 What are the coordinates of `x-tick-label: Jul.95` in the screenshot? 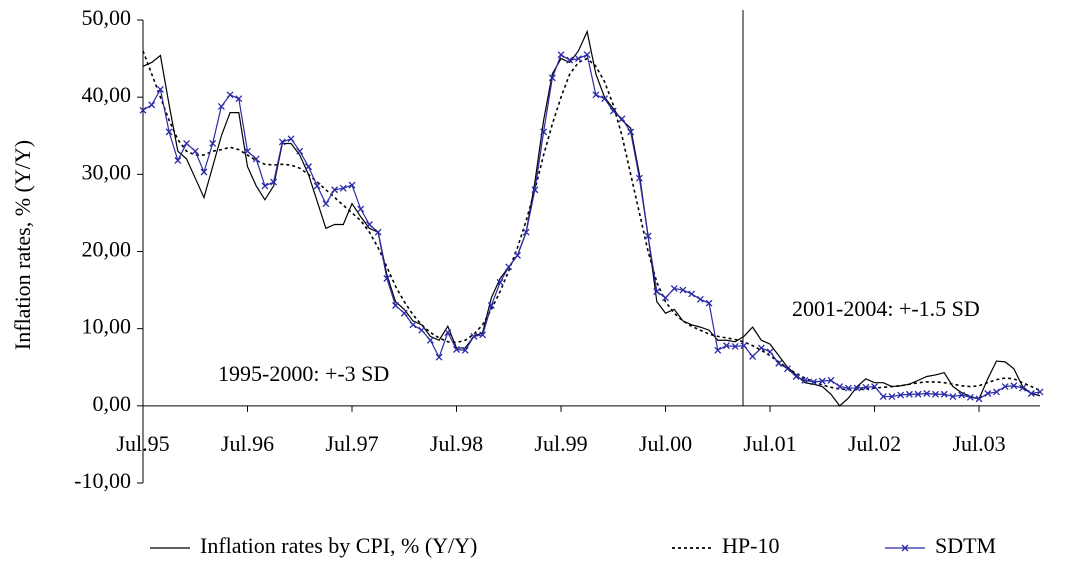 It's located at (142, 443).